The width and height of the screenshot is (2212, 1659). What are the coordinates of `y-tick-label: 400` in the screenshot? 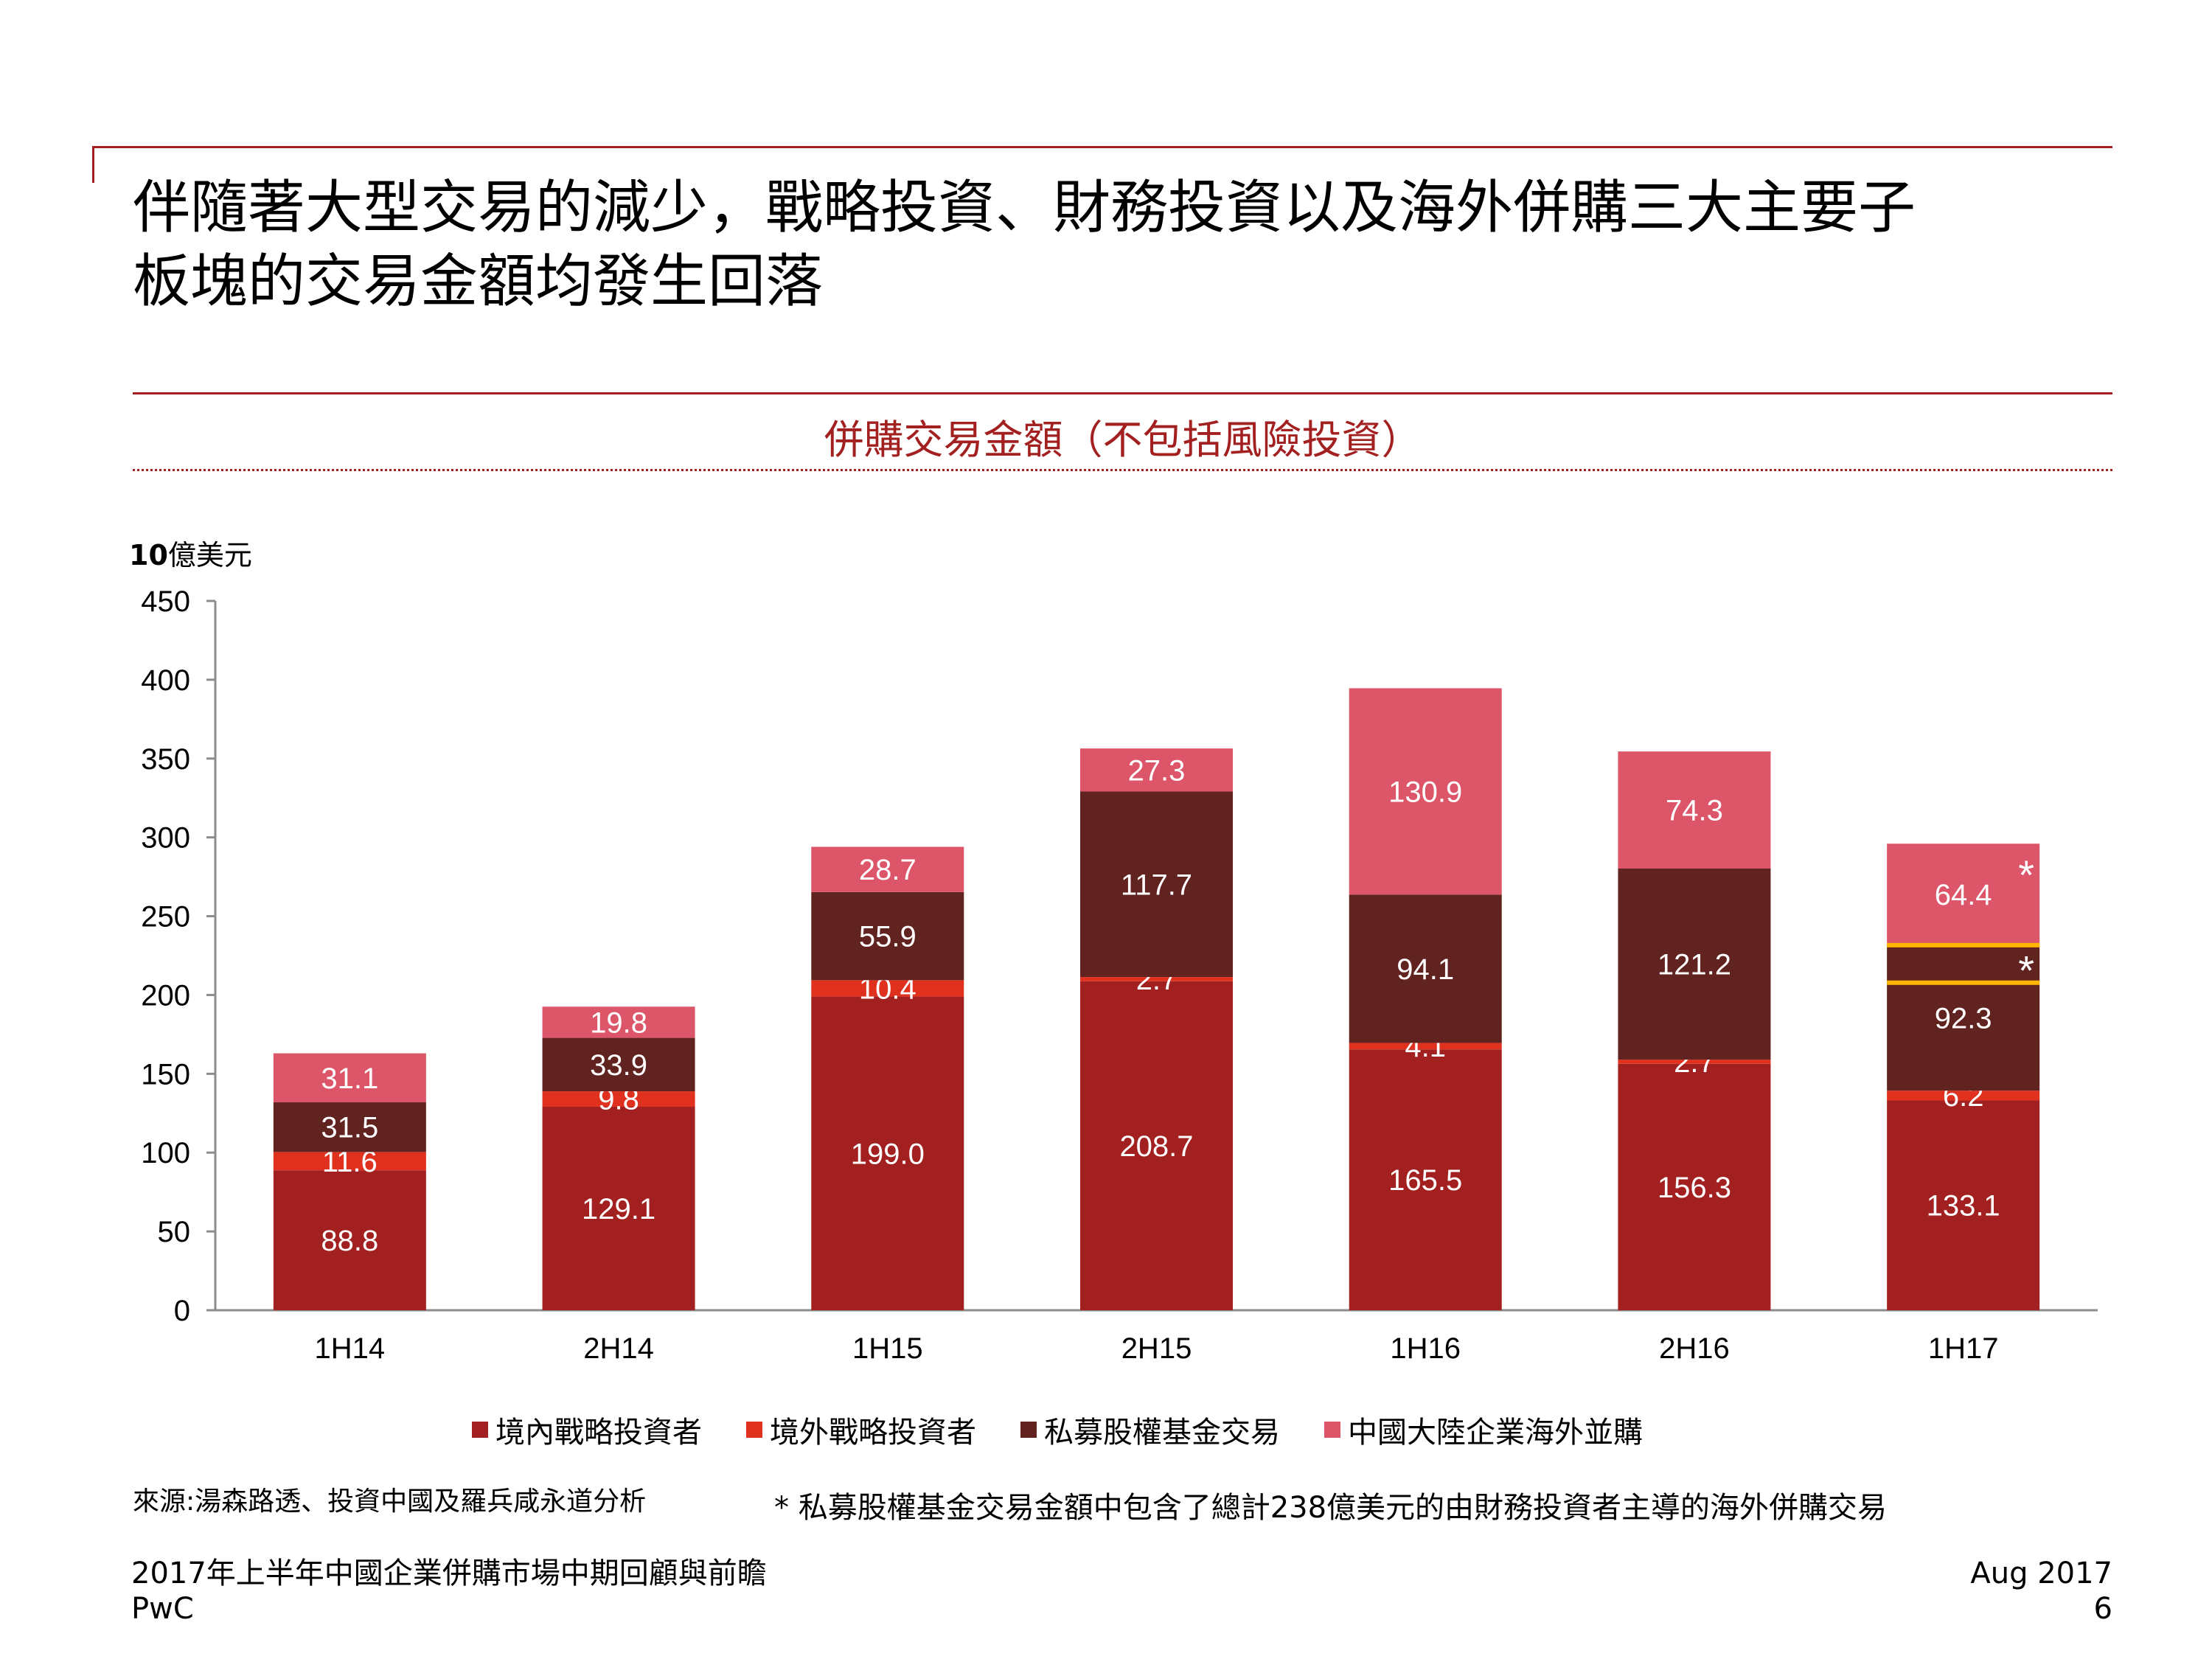 It's located at (165, 680).